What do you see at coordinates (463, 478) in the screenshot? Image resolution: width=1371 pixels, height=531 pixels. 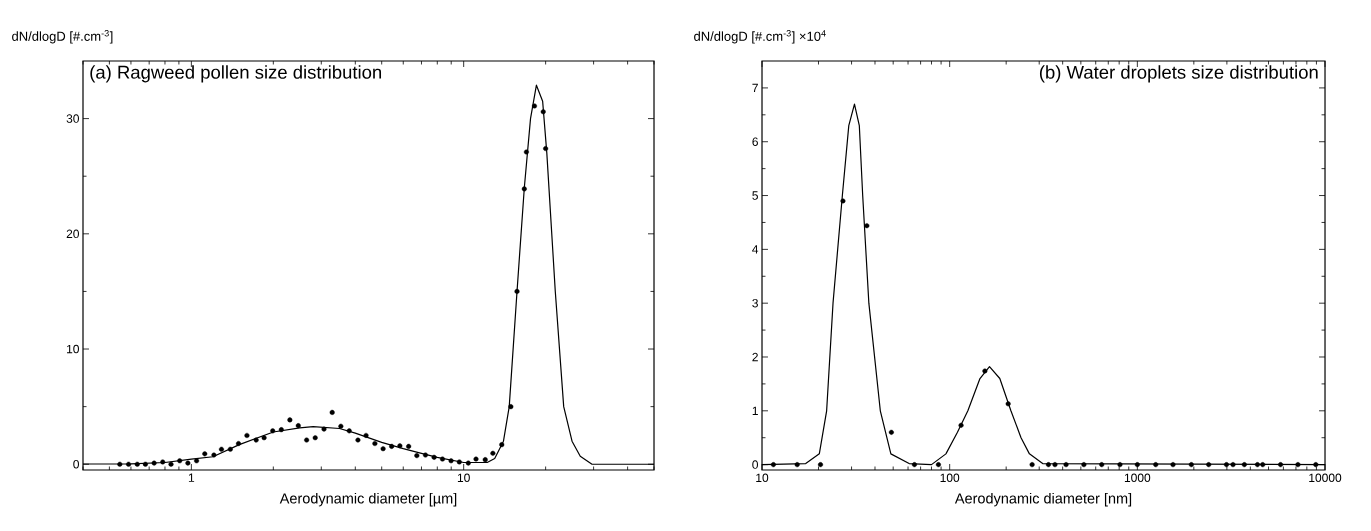 I see `x-tick-label: 10` at bounding box center [463, 478].